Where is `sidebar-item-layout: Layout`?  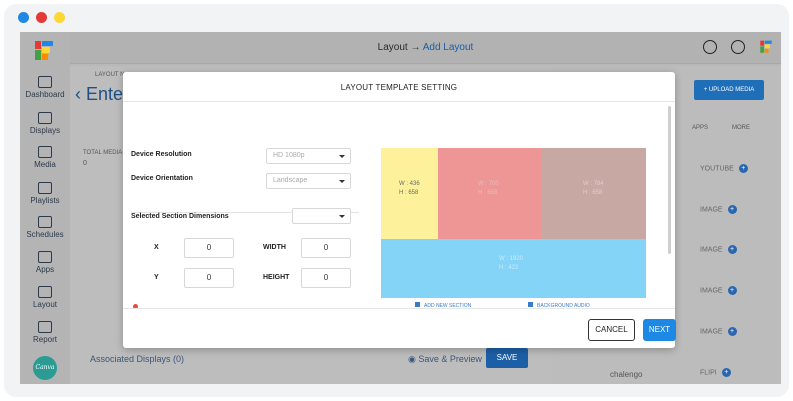 sidebar-item-layout: Layout is located at coordinates (45, 297).